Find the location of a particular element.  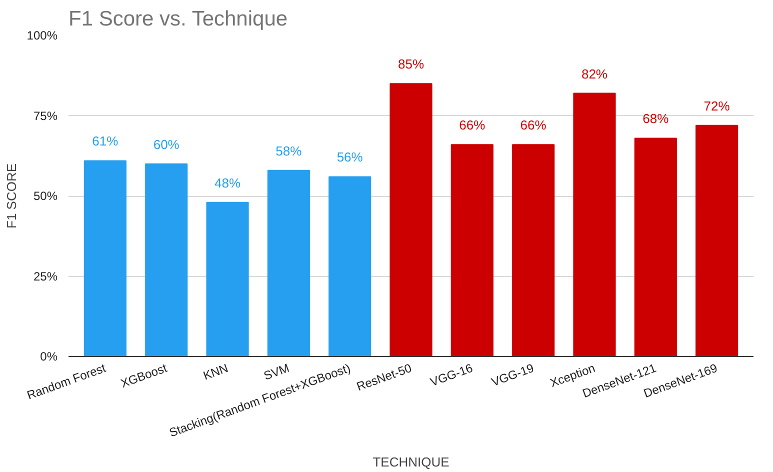

y-tick-label: 100% is located at coordinates (42, 35).